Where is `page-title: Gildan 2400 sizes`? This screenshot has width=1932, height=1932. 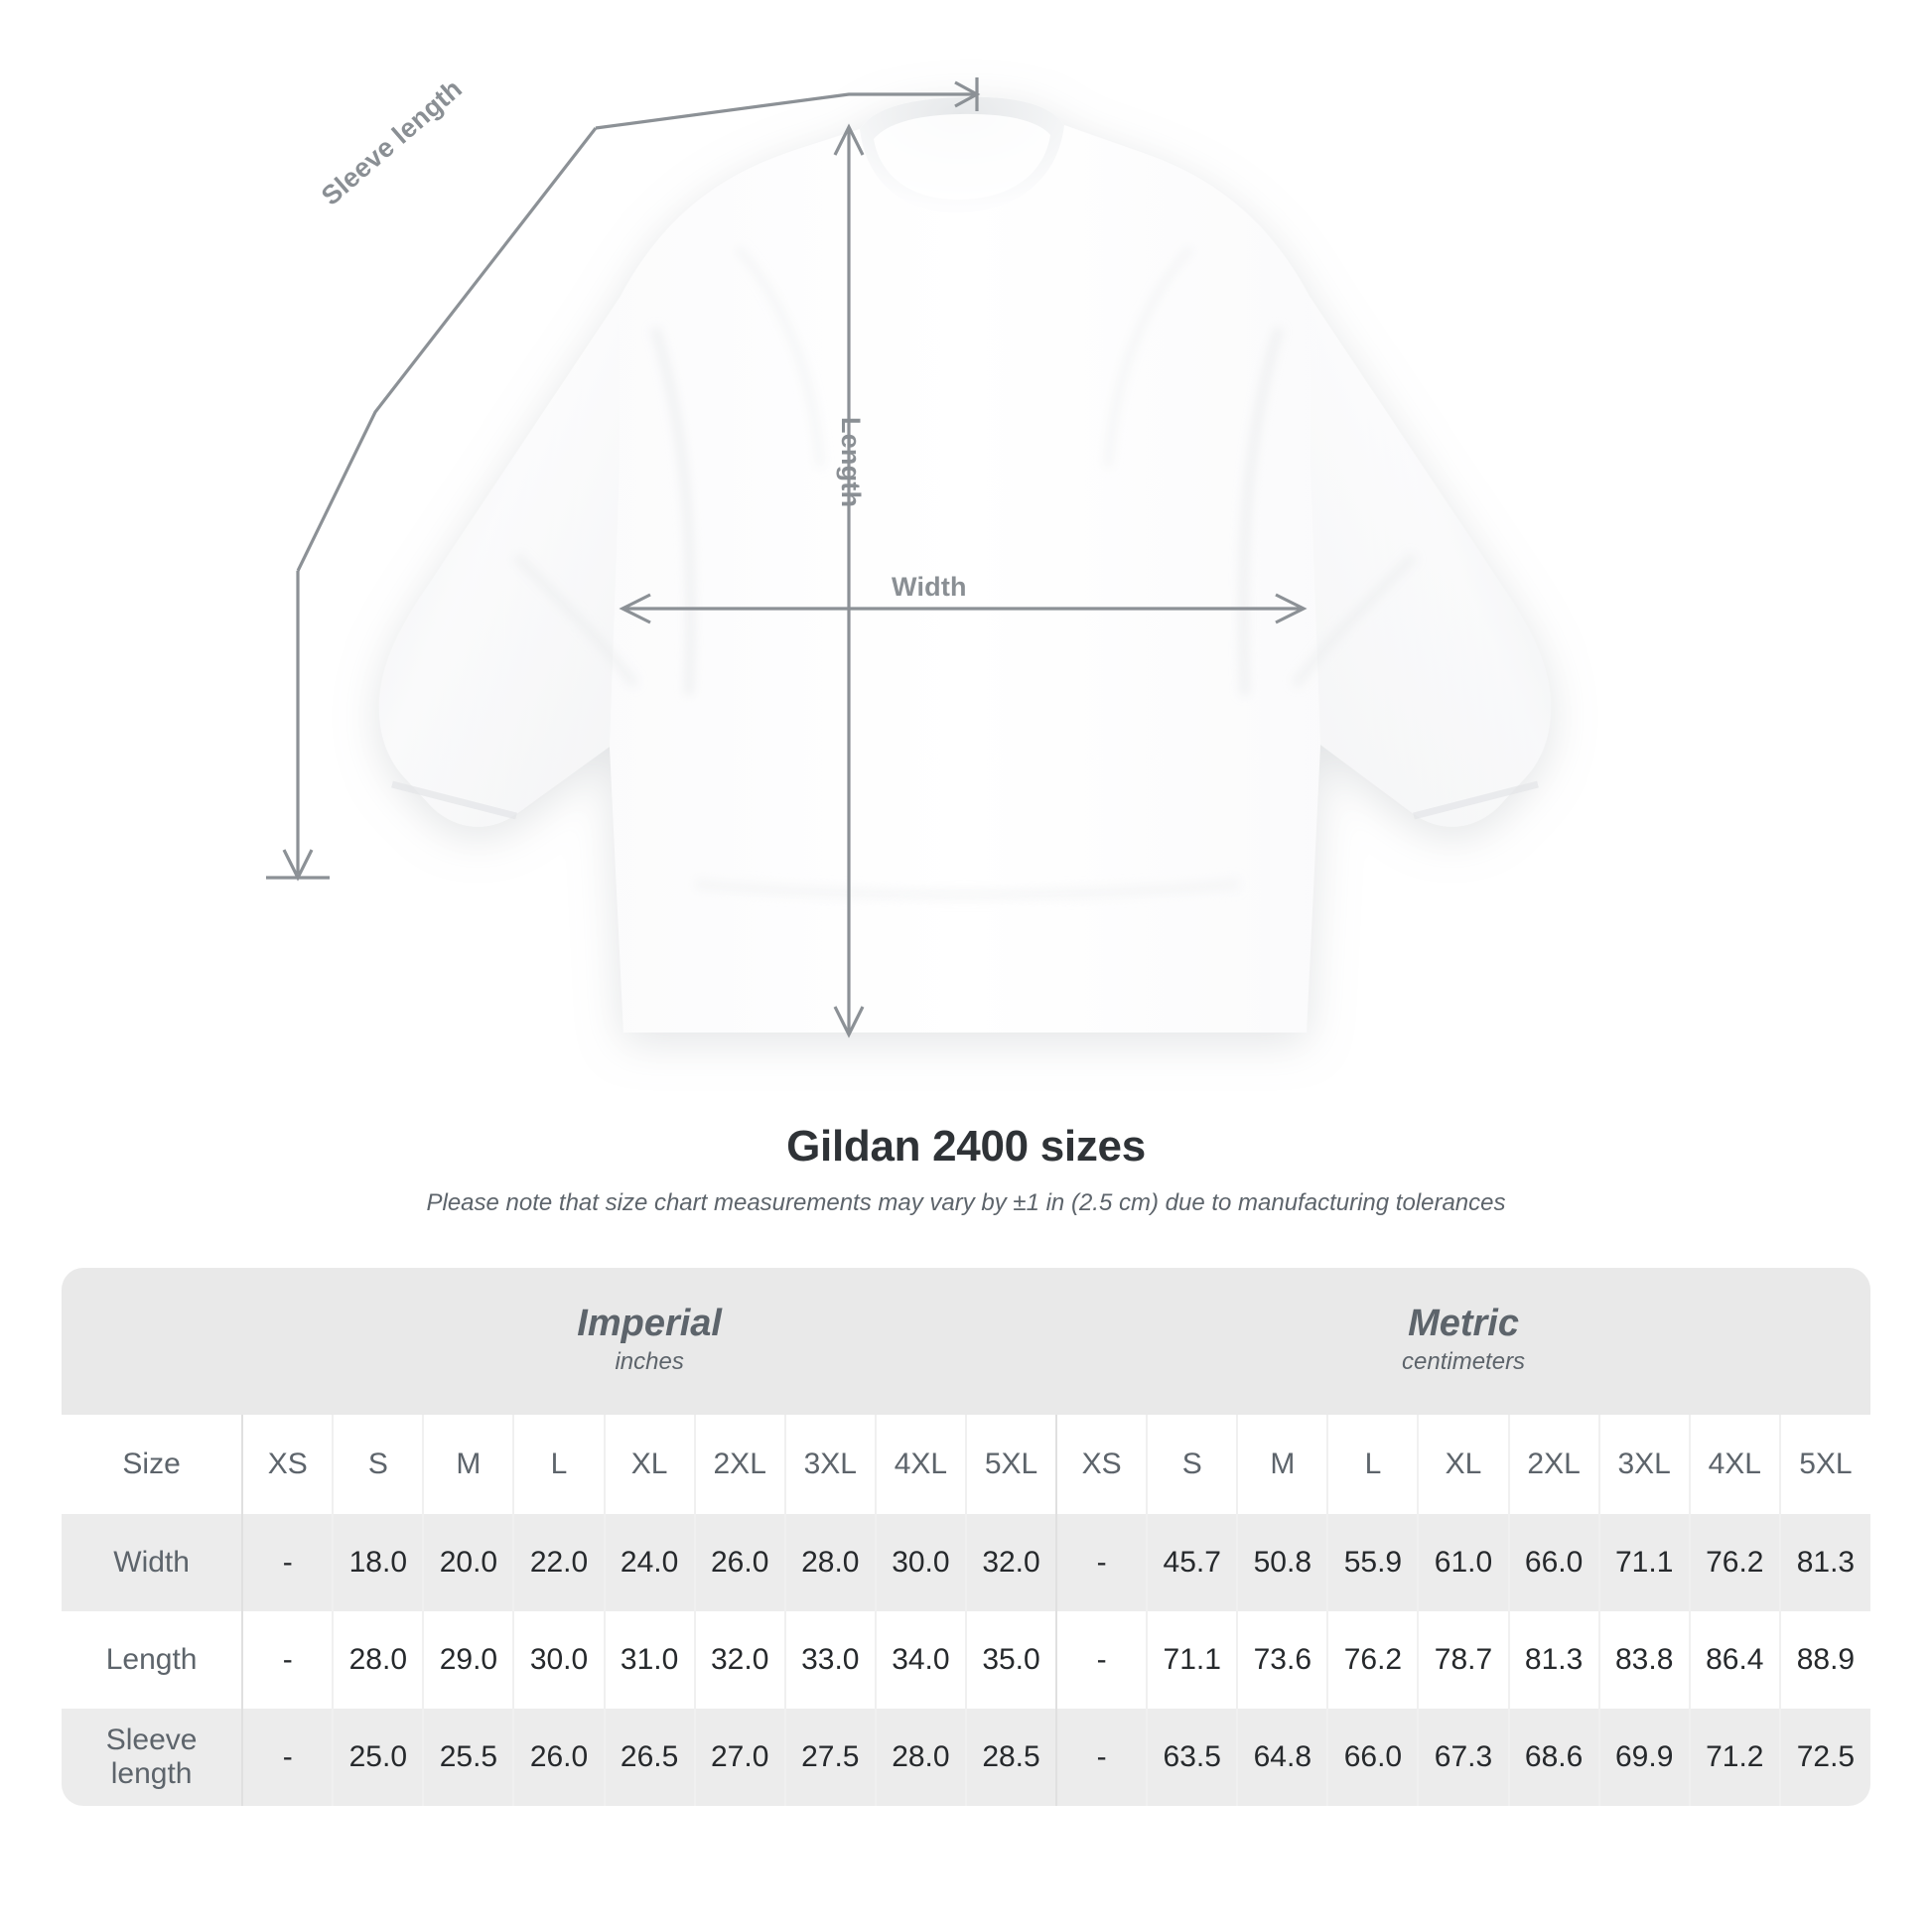
page-title: Gildan 2400 sizes is located at coordinates (966, 1146).